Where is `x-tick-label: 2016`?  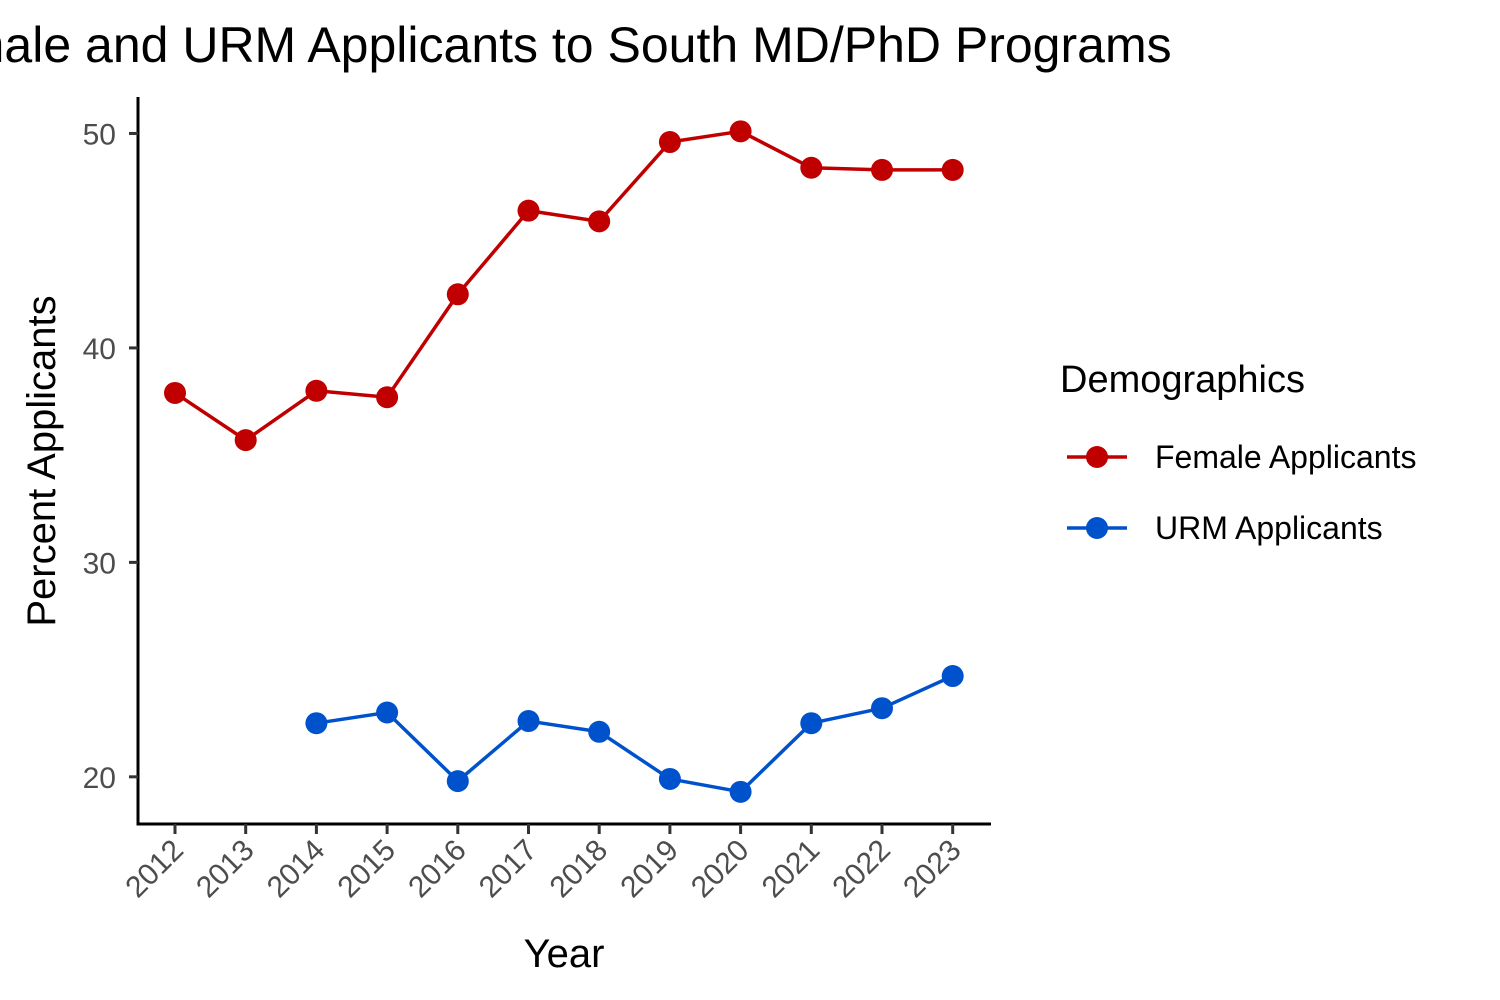
x-tick-label: 2016 is located at coordinates (437, 869).